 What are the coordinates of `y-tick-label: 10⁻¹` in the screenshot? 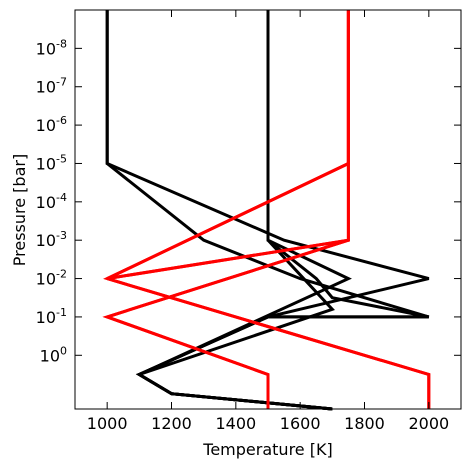 It's located at (51, 316).